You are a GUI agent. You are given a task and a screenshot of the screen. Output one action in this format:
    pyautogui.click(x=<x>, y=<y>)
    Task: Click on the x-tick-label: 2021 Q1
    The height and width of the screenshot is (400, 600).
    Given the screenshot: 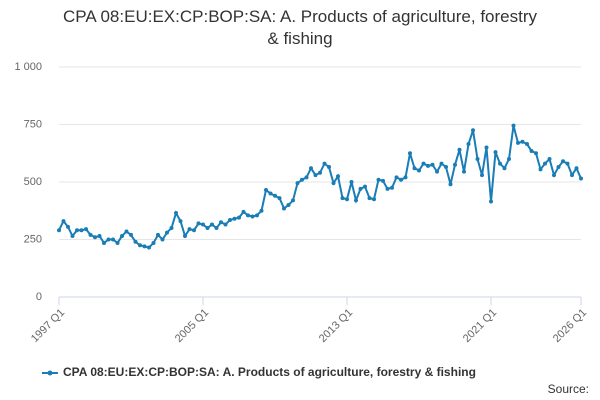 What is the action you would take?
    pyautogui.click(x=480, y=326)
    